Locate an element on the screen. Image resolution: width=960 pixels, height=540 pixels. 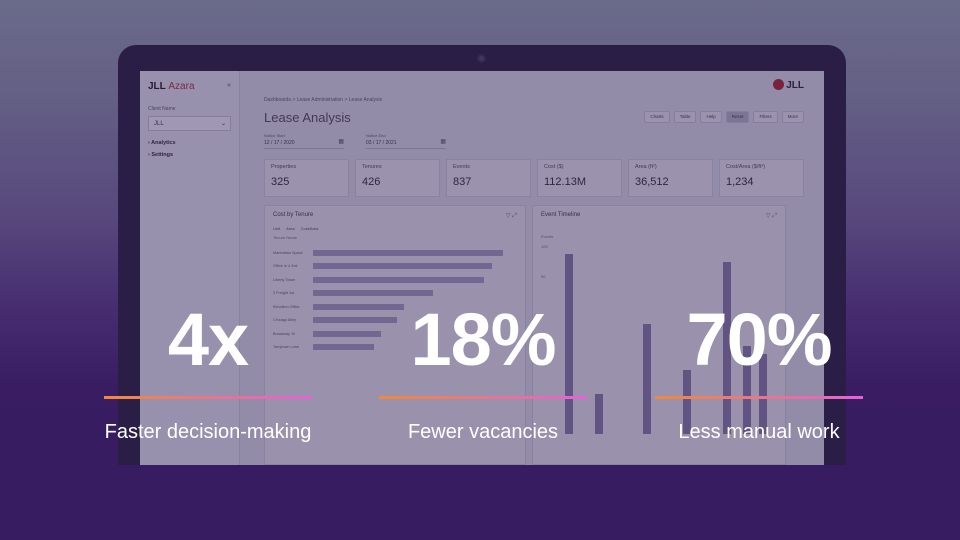
tenure-bar-label: Manhattan Space is located at coordinates (288, 252).